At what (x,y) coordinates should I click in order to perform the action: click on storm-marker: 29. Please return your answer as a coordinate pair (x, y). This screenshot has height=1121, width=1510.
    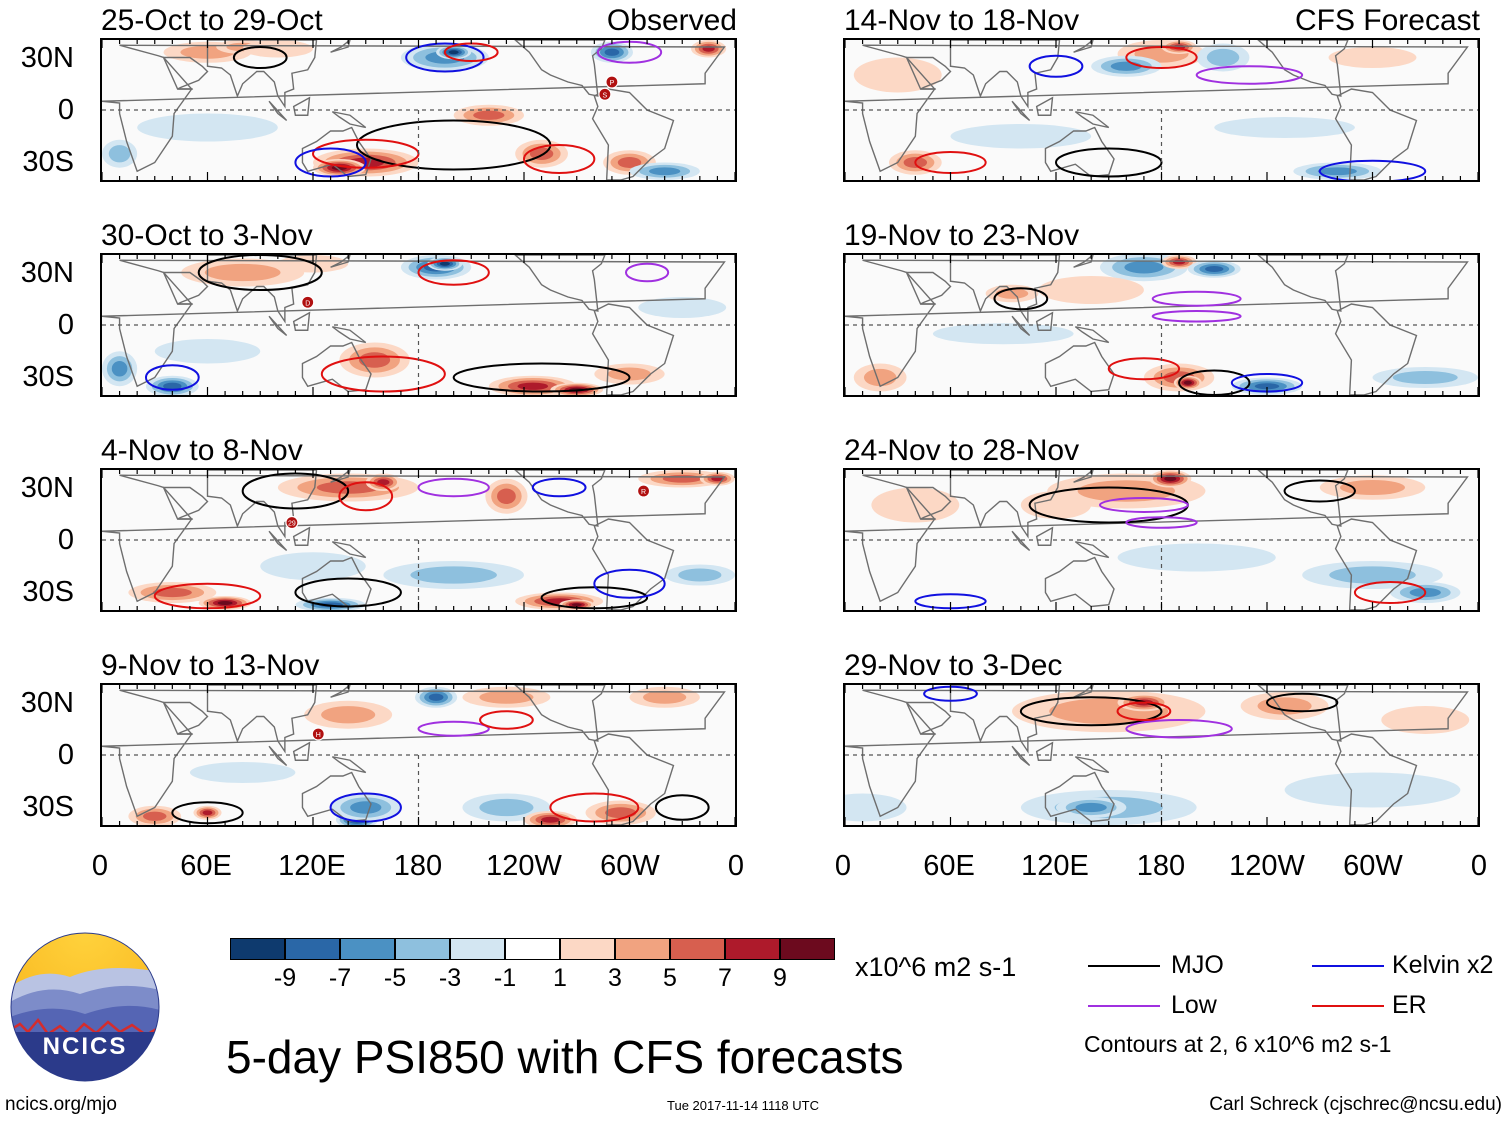
    Looking at the image, I should click on (292, 522).